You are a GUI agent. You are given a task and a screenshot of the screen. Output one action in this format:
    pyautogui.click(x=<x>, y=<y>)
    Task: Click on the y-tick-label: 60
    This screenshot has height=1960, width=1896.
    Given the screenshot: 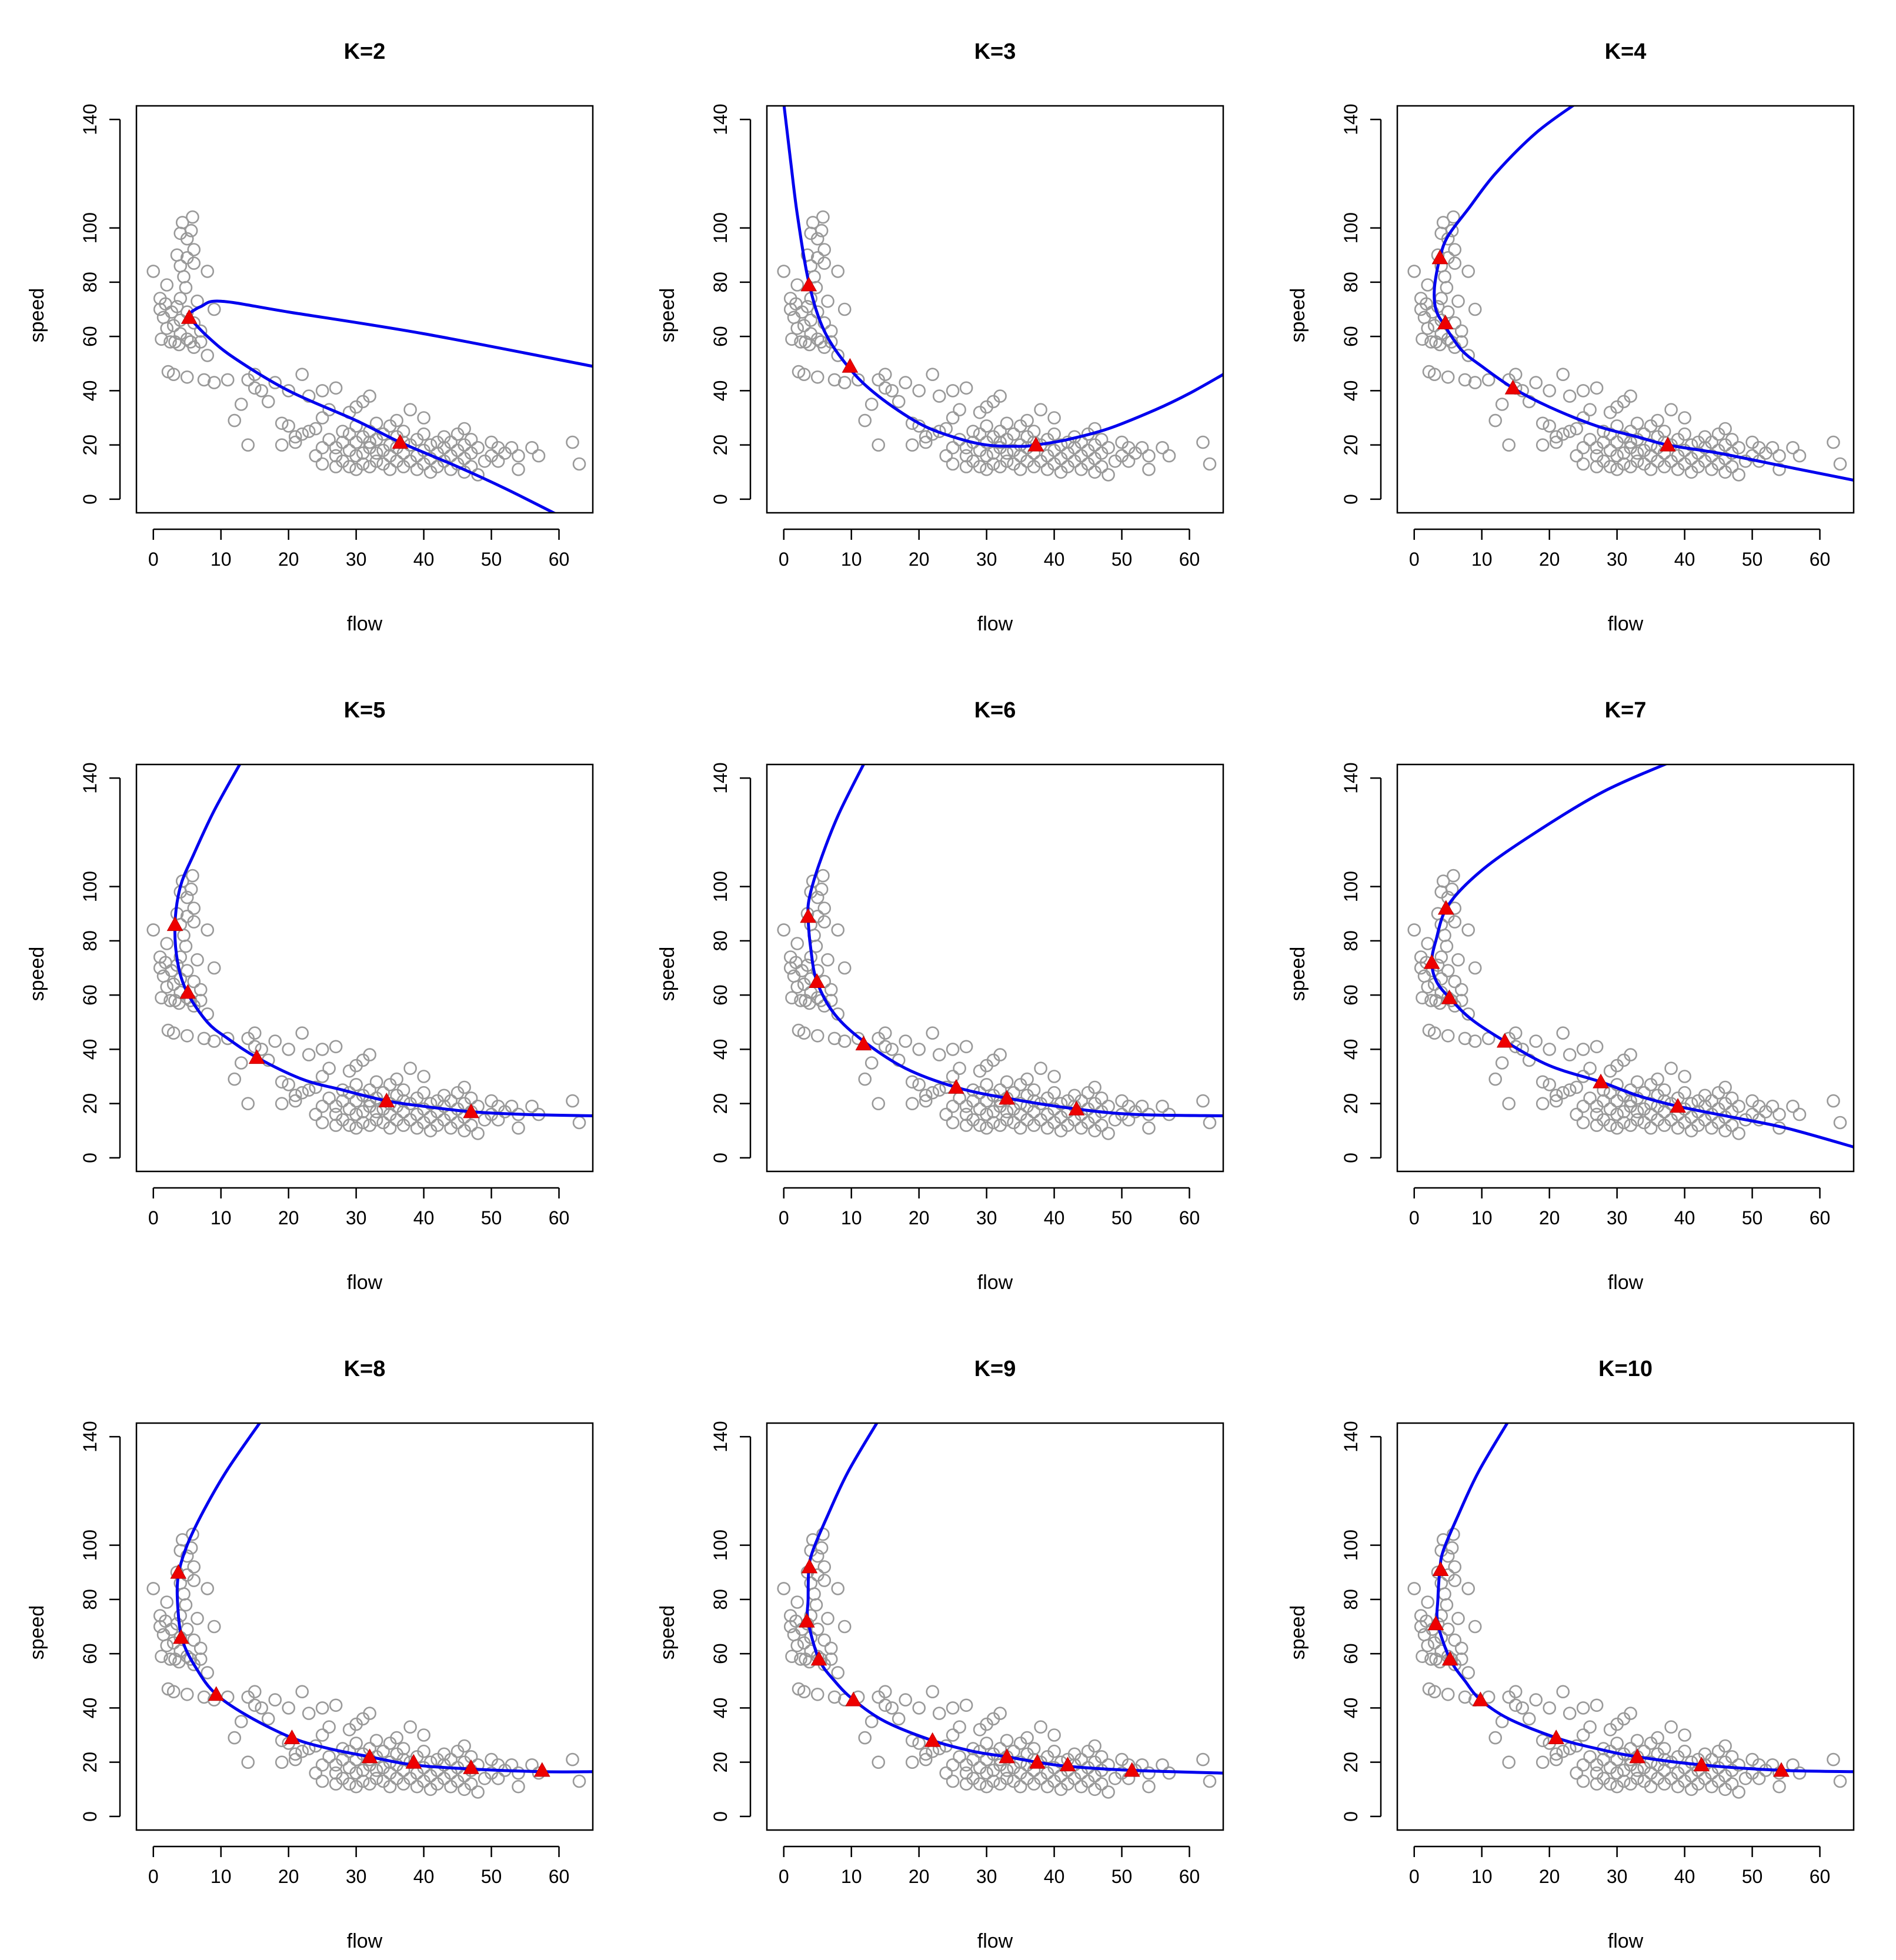 What is the action you would take?
    pyautogui.click(x=720, y=995)
    